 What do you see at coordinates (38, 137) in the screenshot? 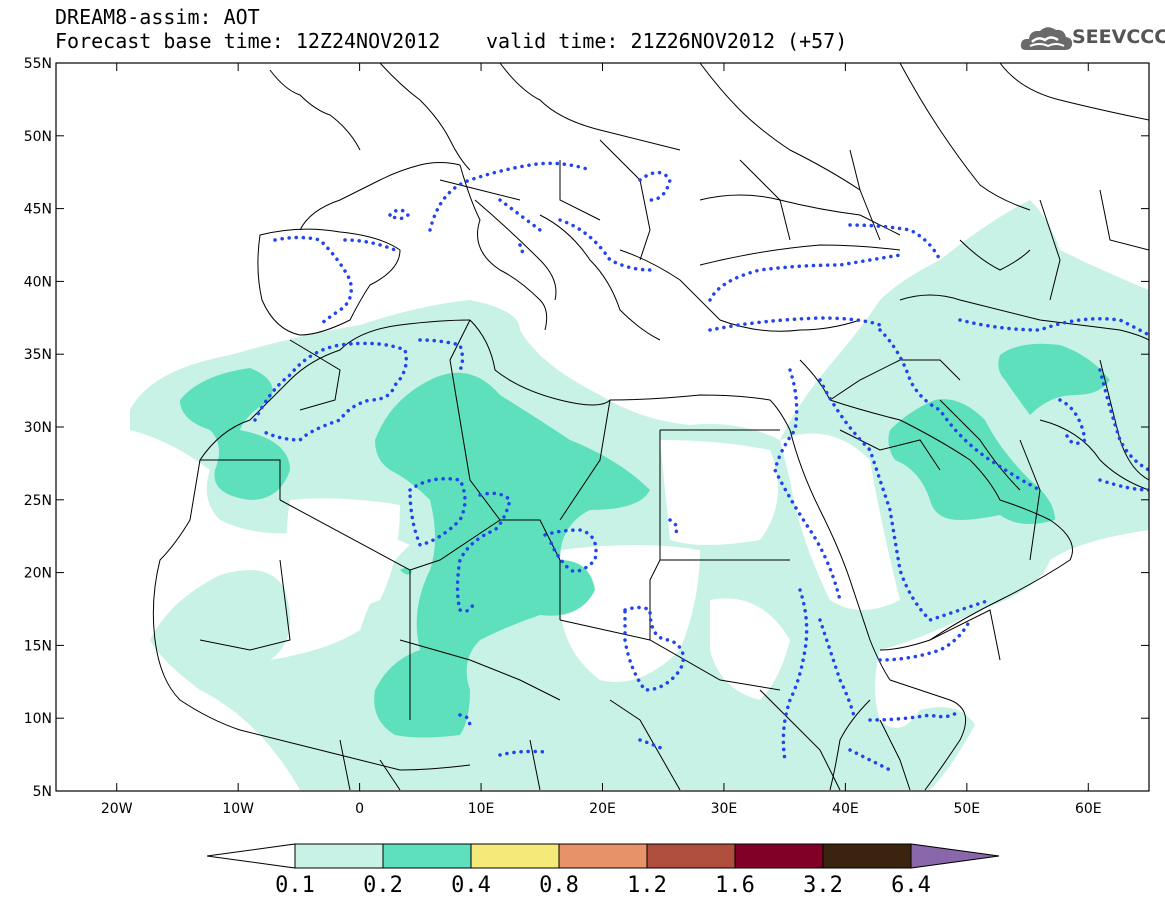
I see `lat-tick-label: 50N` at bounding box center [38, 137].